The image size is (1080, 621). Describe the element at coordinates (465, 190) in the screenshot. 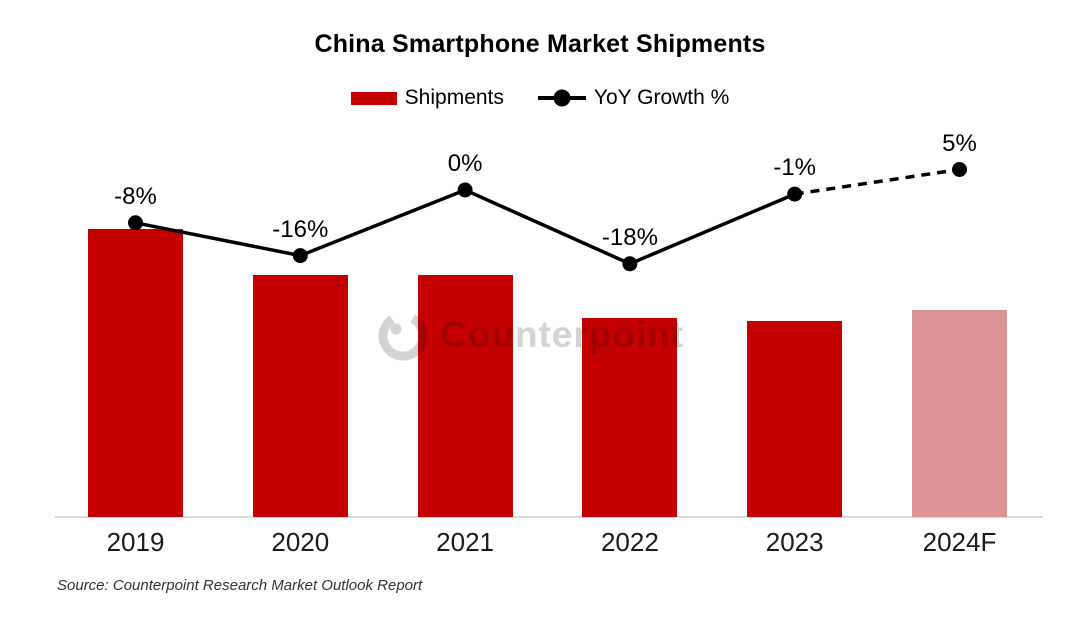

I see `yoy-marker-2021` at that location.